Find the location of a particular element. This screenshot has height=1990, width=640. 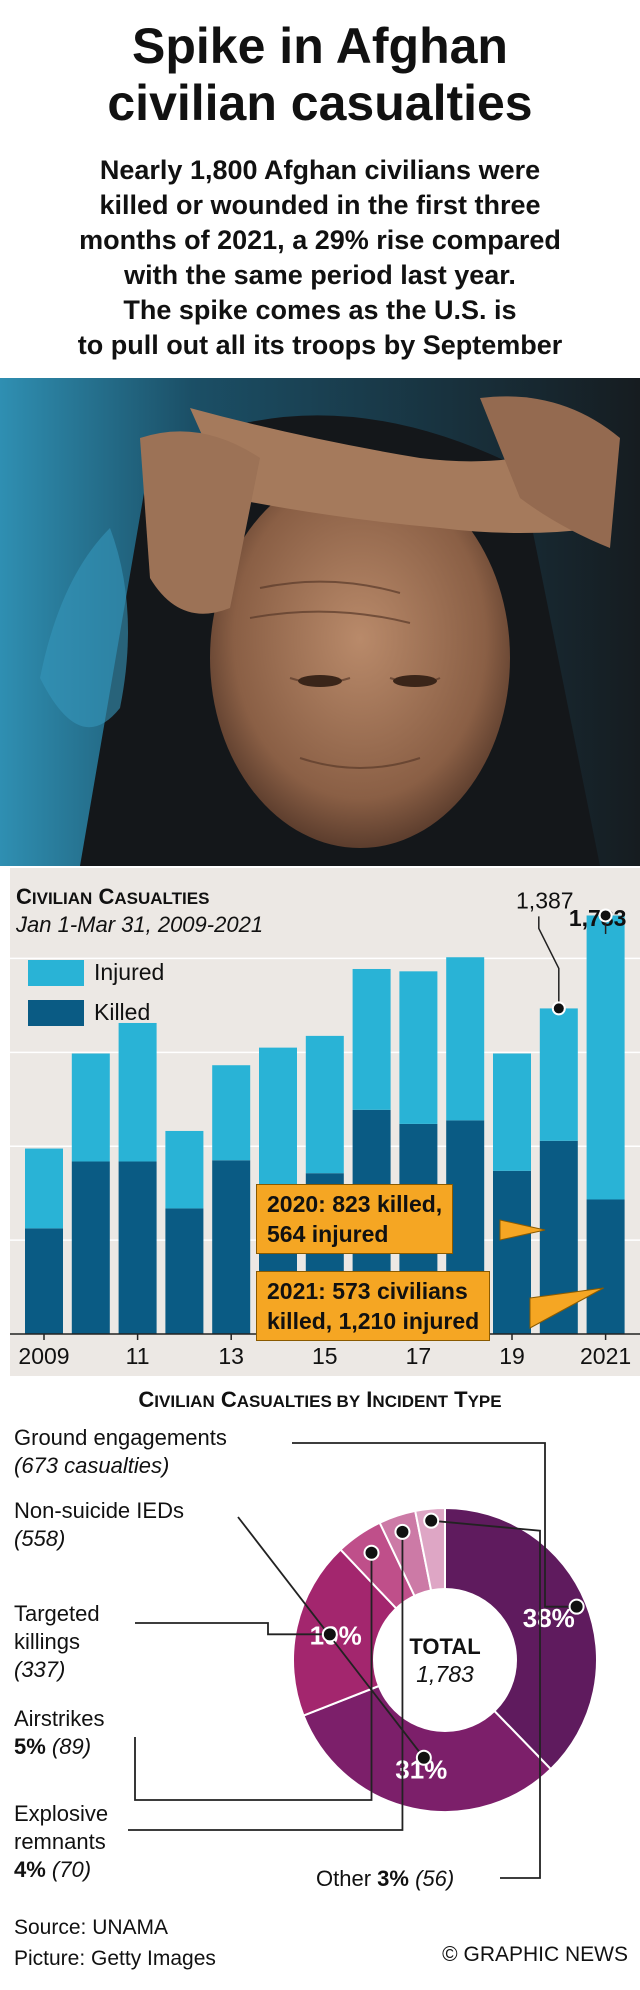

bar-injured-2013 is located at coordinates (231, 1113).